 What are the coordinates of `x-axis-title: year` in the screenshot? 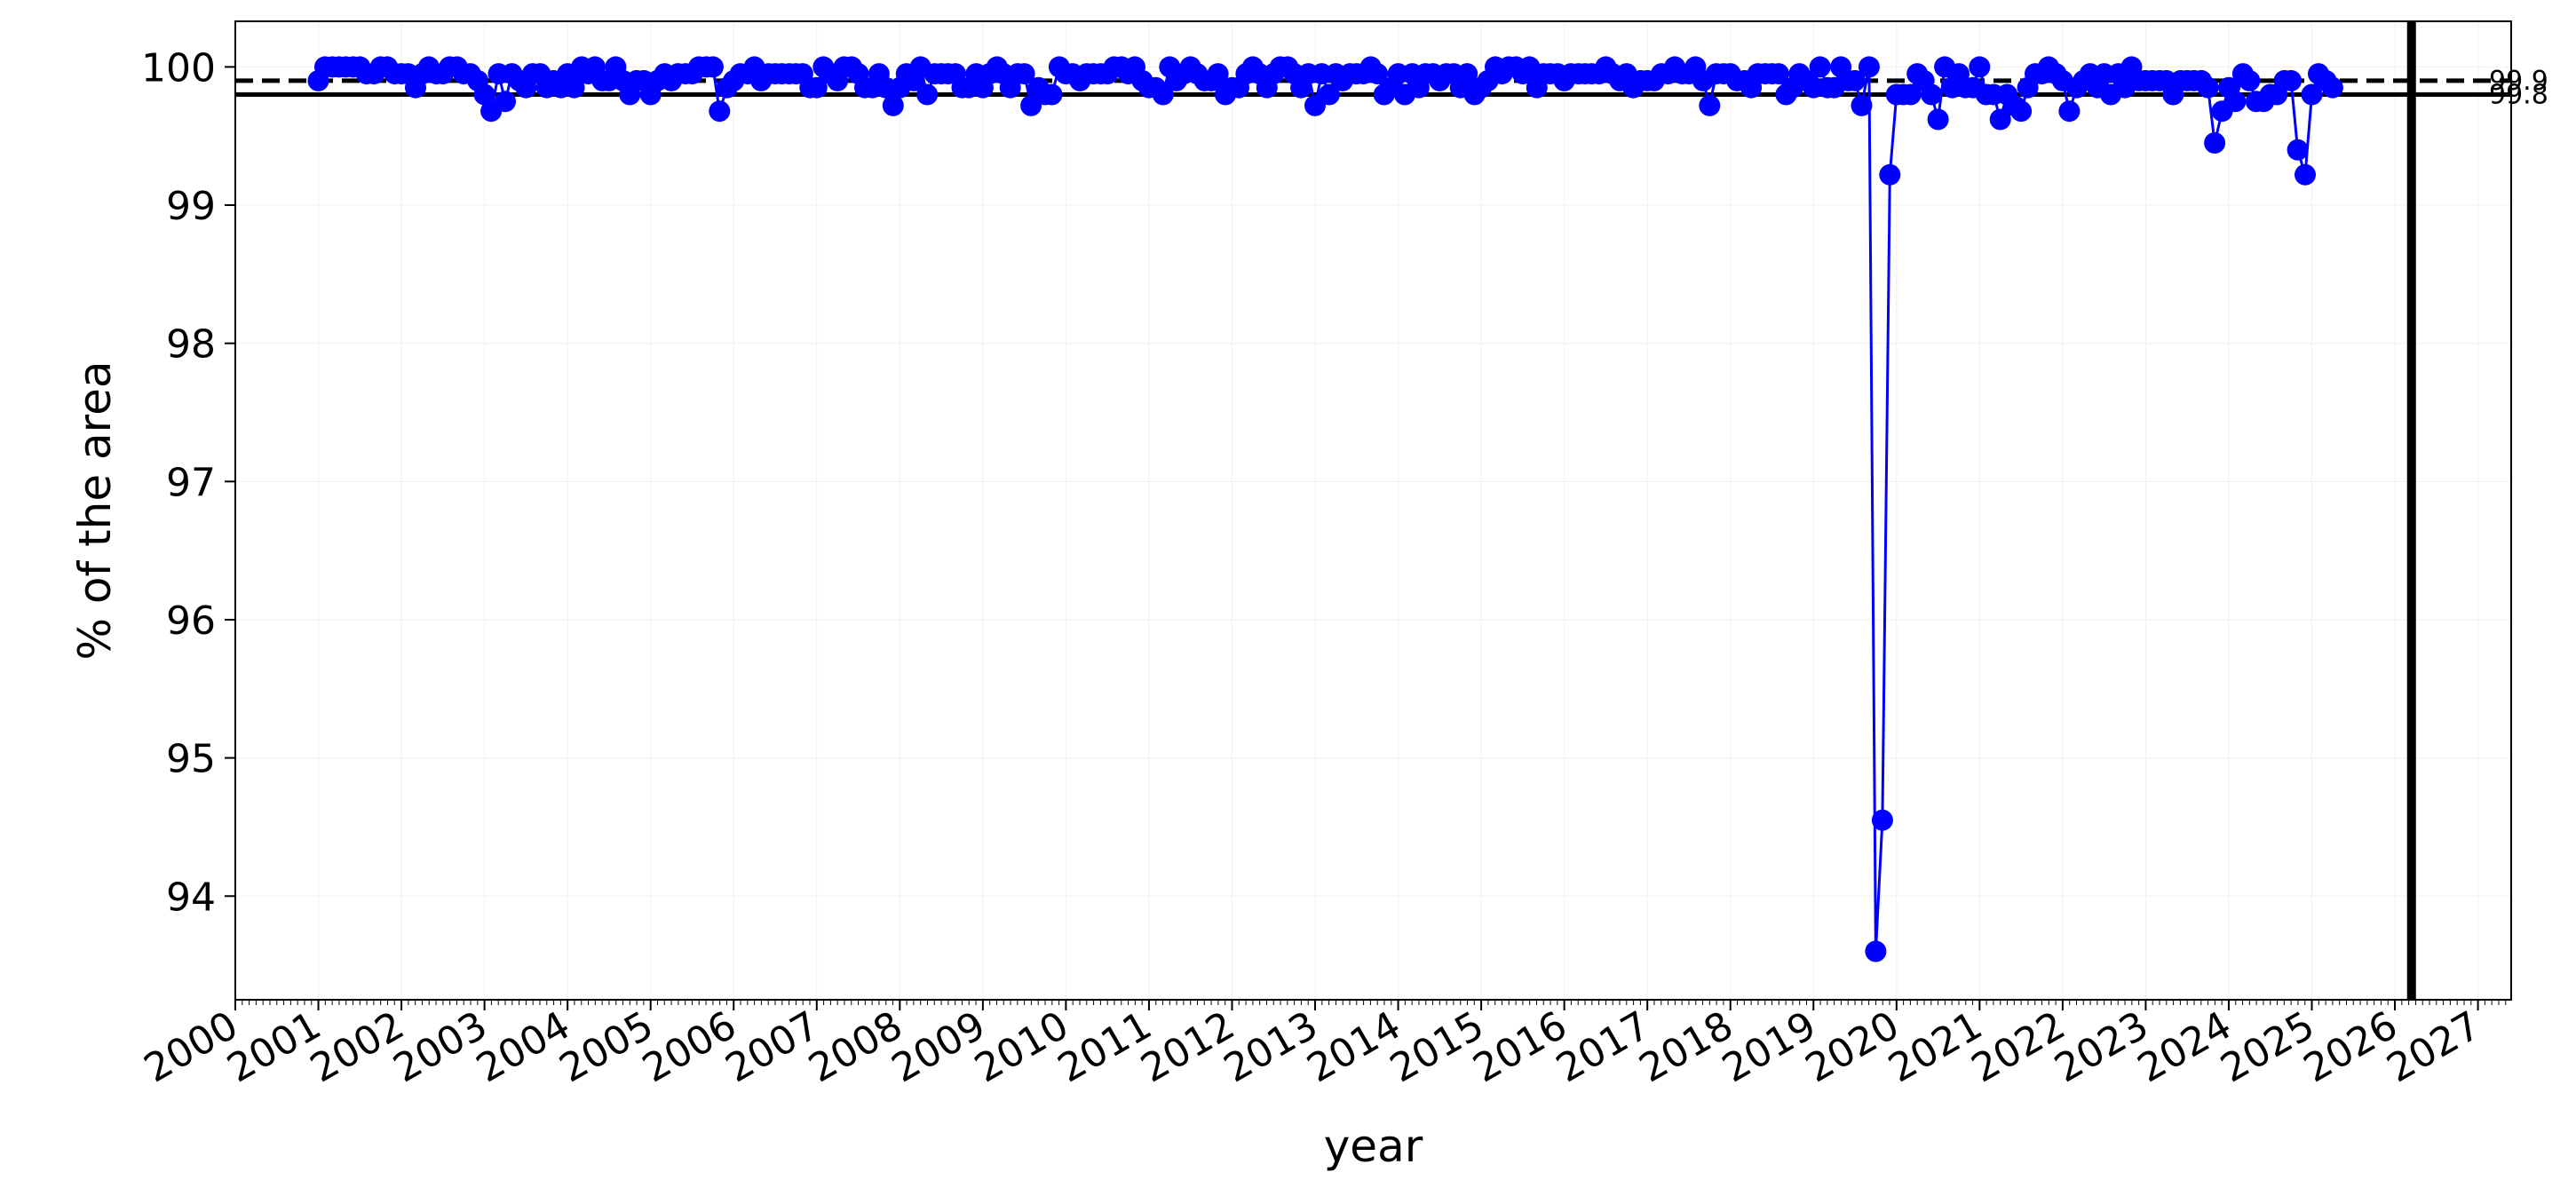 It's located at (1374, 1146).